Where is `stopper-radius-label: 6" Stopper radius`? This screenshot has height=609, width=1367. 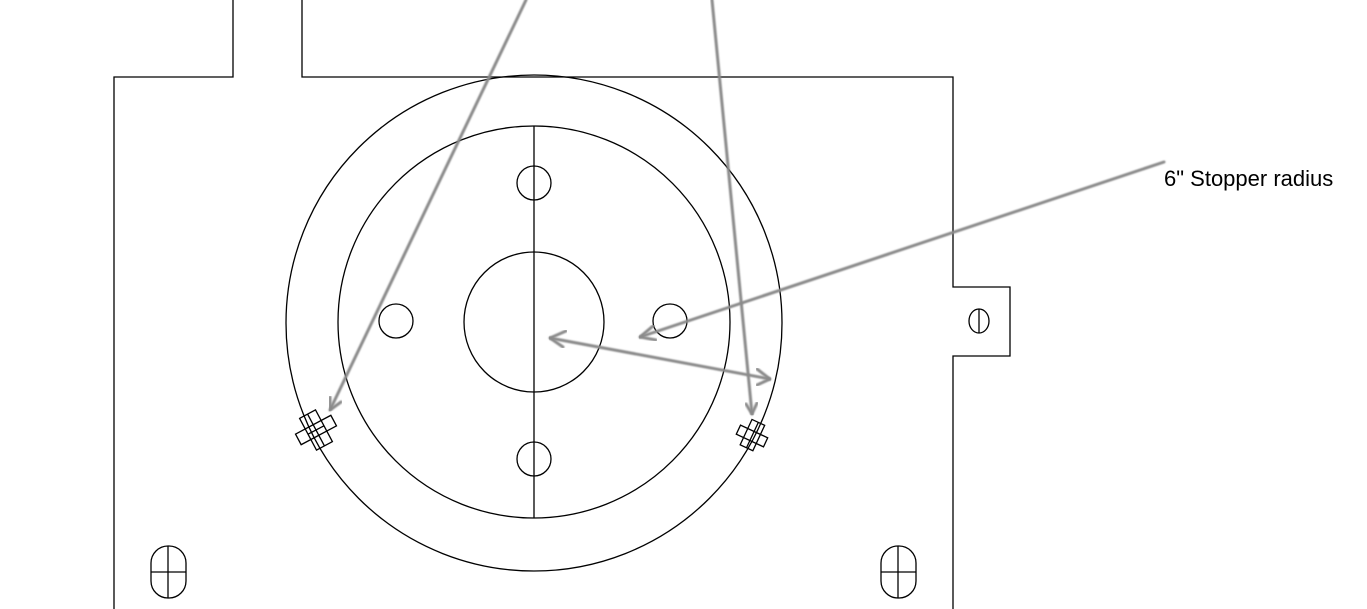 stopper-radius-label: 6" Stopper radius is located at coordinates (1249, 178).